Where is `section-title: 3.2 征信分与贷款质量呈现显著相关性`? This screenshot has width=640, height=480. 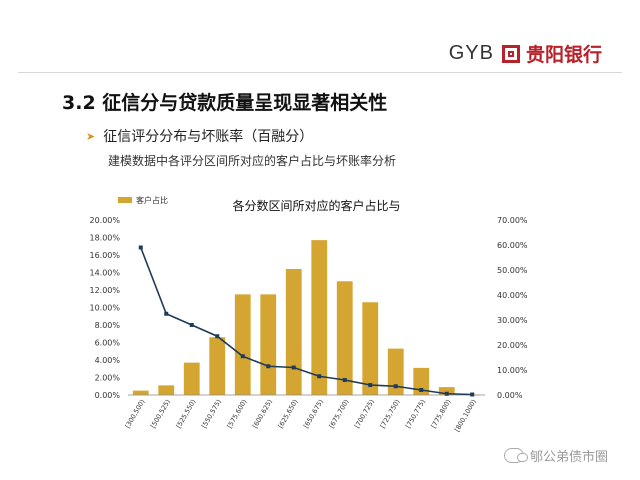 section-title: 3.2 征信分与贷款质量呈现显著相关性 is located at coordinates (225, 103).